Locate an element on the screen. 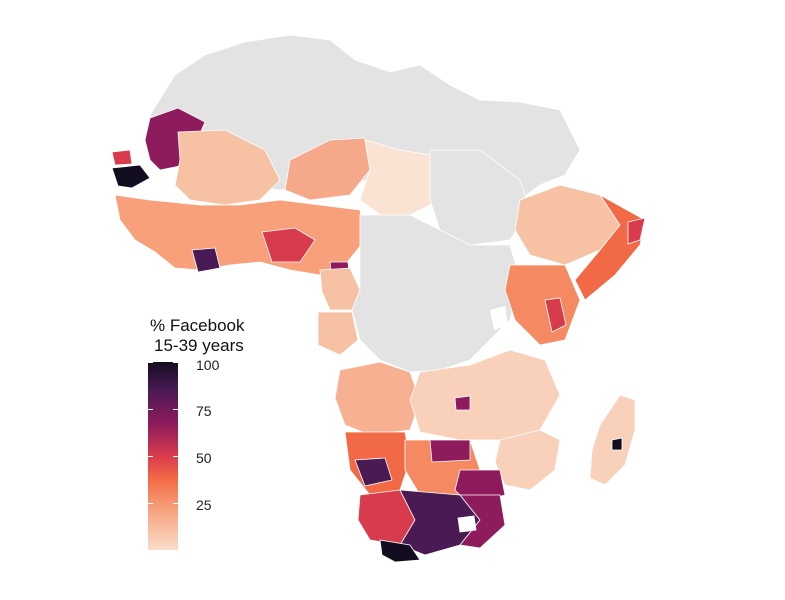 The height and width of the screenshot is (600, 785). legend-title: % Facebook 15-39 years is located at coordinates (215, 336).